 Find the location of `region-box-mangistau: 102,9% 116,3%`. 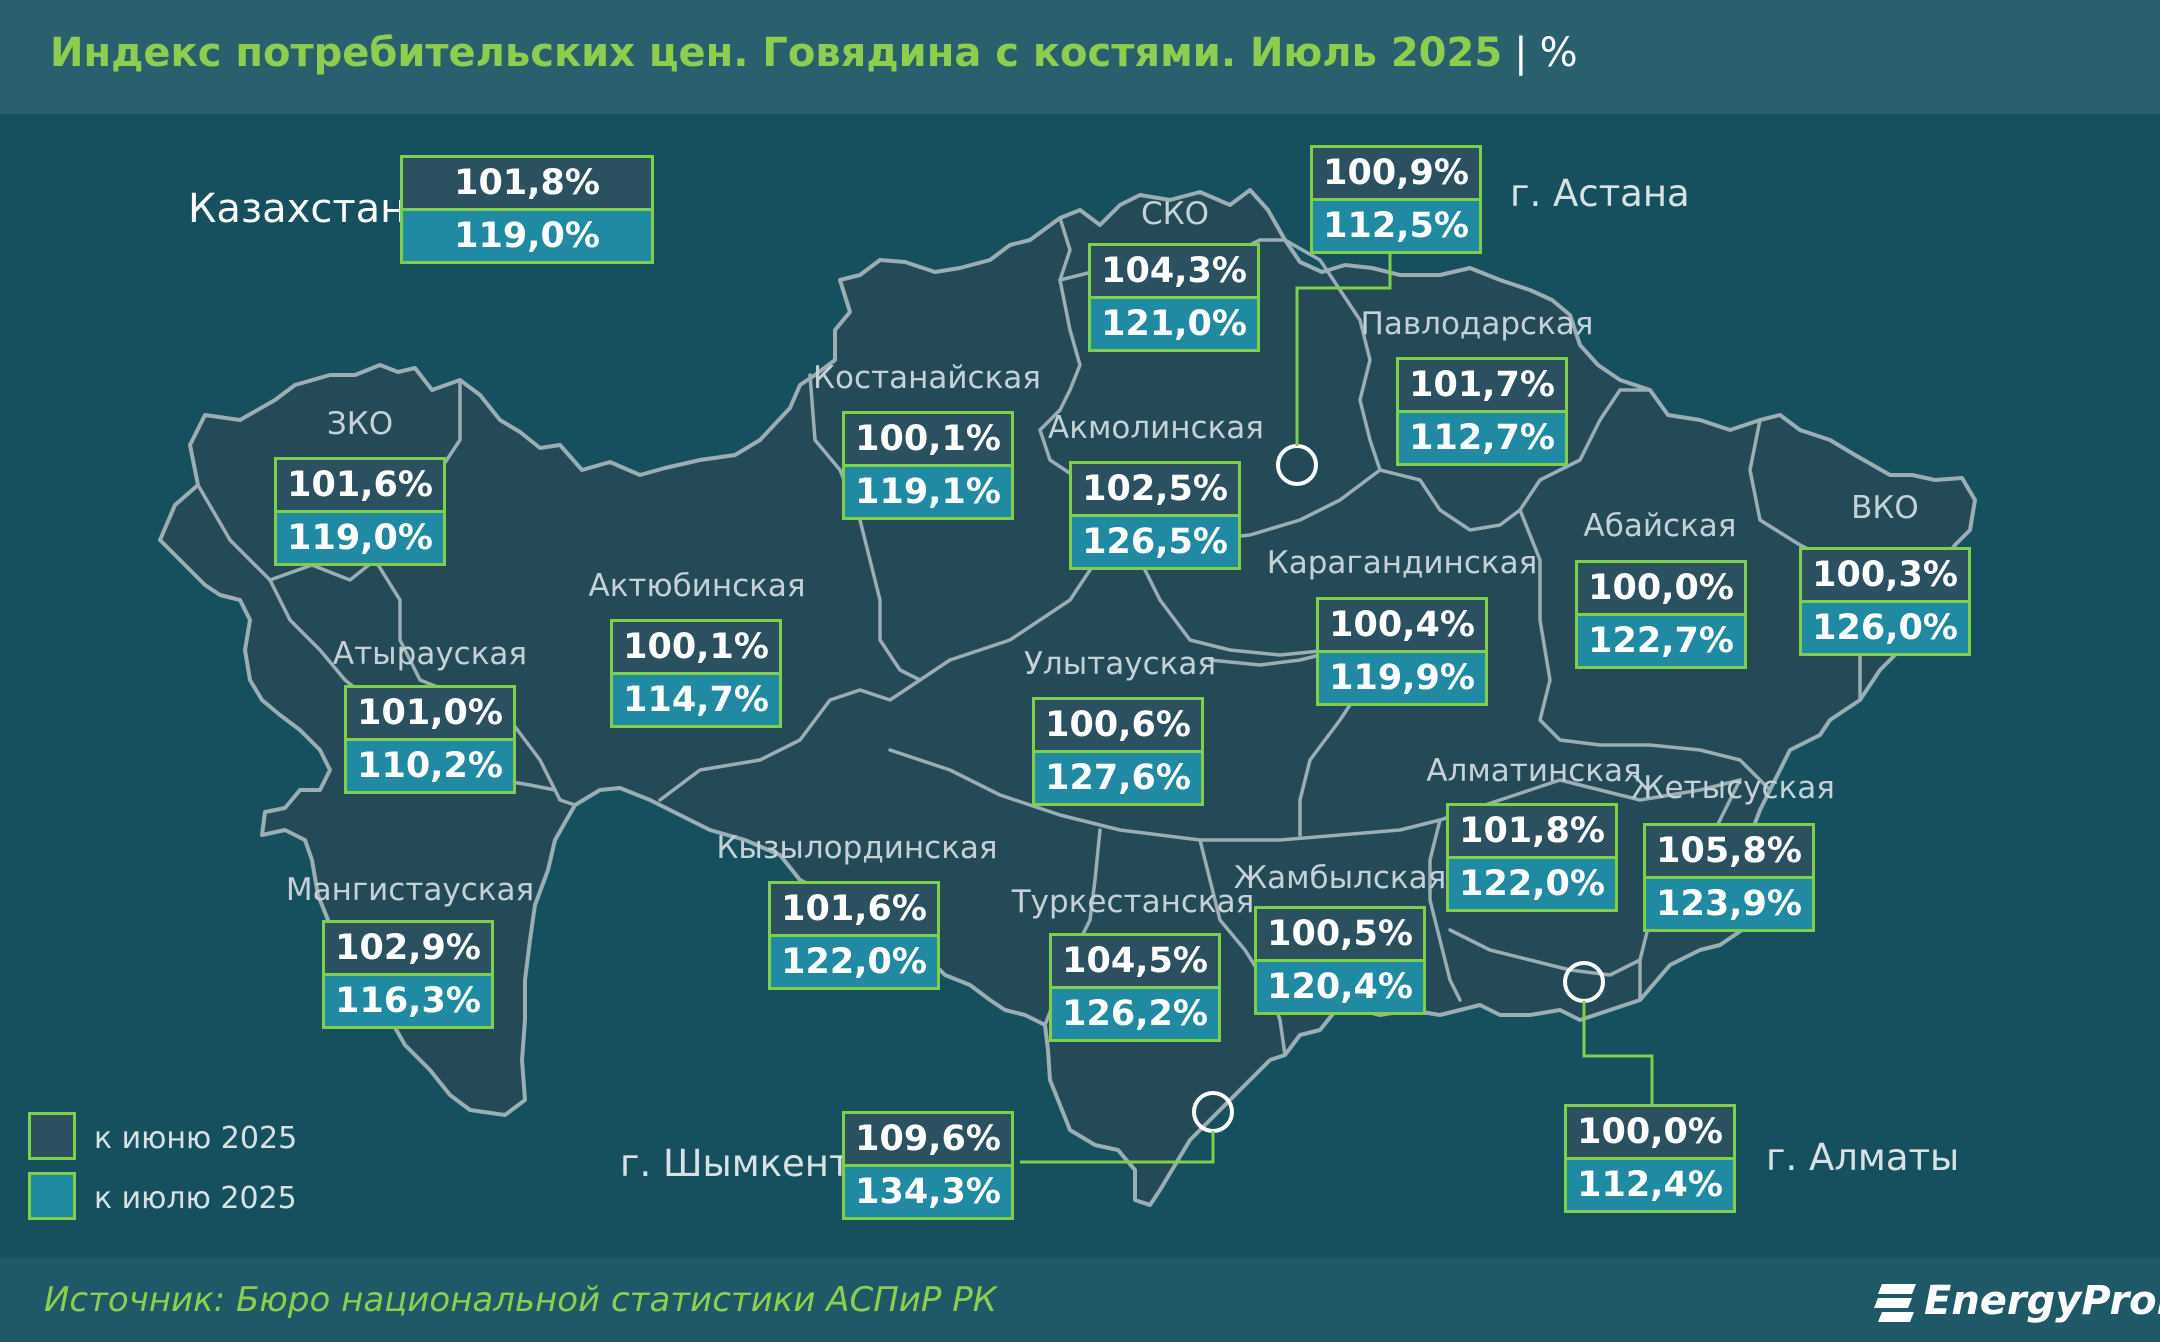

region-box-mangistau: 102,9% 116,3% is located at coordinates (408, 974).